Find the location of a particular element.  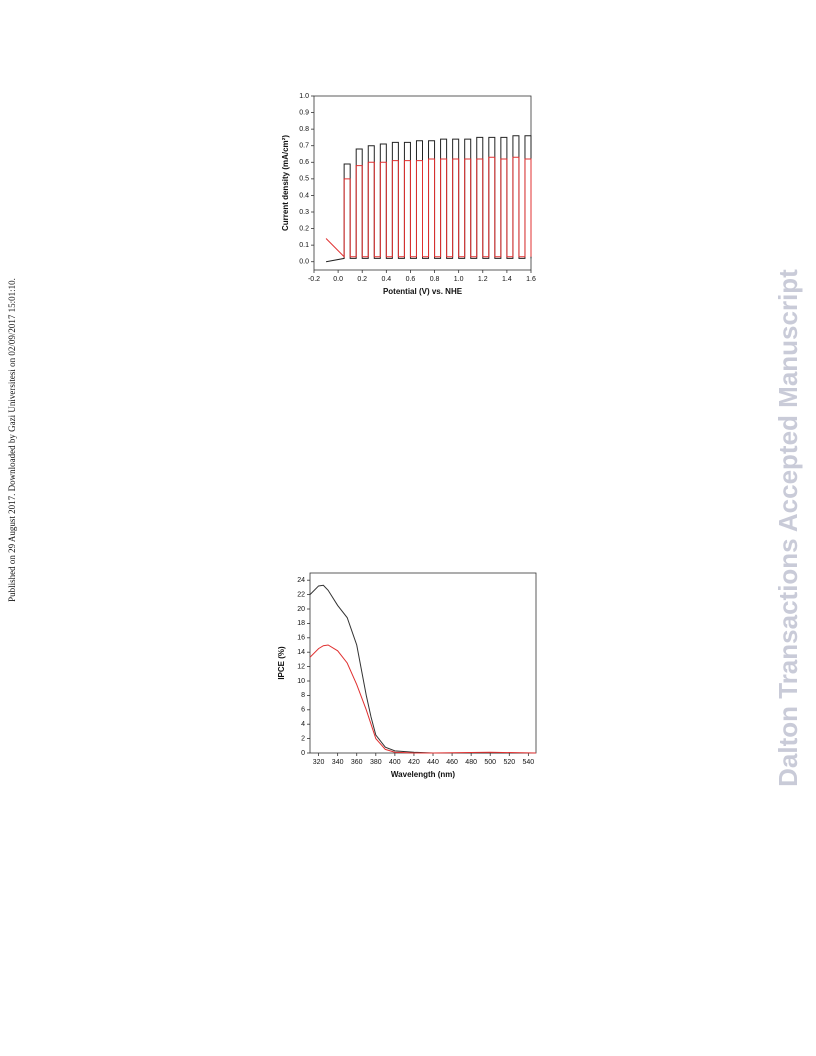

y-tick-label: 0.8 is located at coordinates (304, 129).